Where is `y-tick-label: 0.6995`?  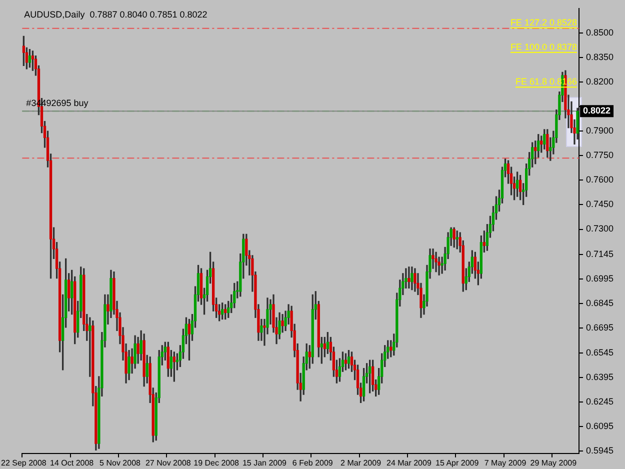 y-tick-label: 0.6995 is located at coordinates (600, 279).